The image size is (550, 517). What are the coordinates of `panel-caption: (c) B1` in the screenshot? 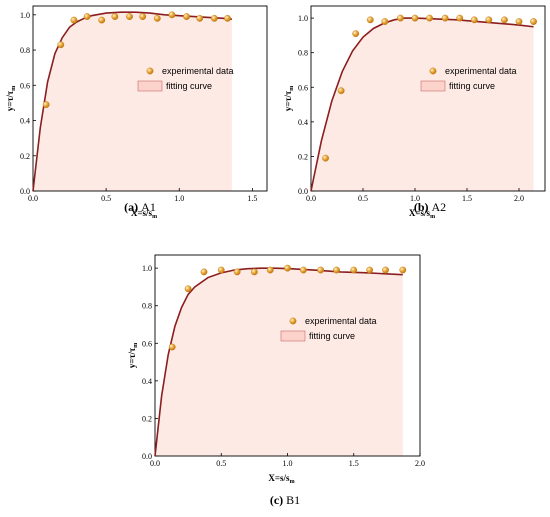 It's located at (285, 500).